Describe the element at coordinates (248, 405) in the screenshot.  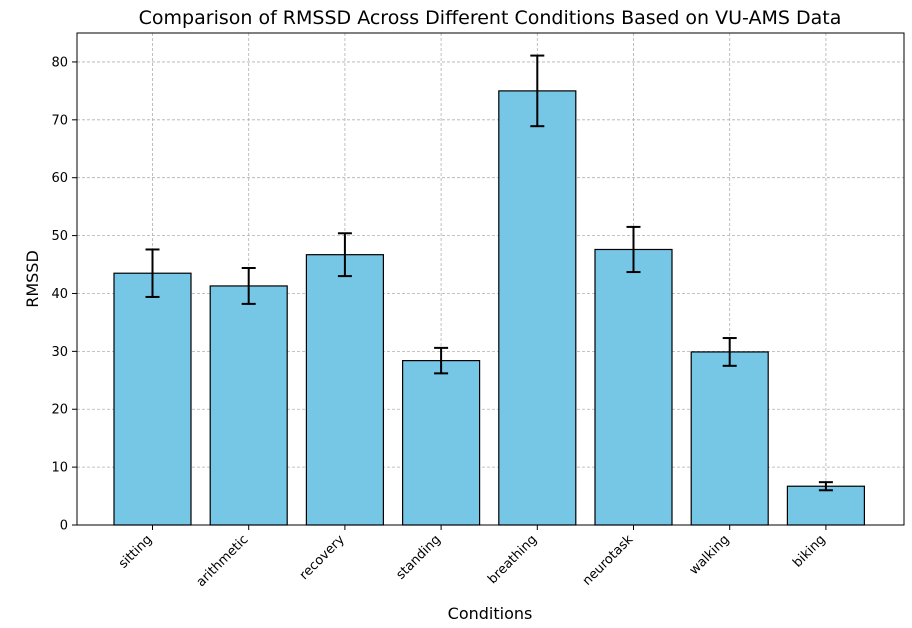
I see `bar-arithmetic` at that location.